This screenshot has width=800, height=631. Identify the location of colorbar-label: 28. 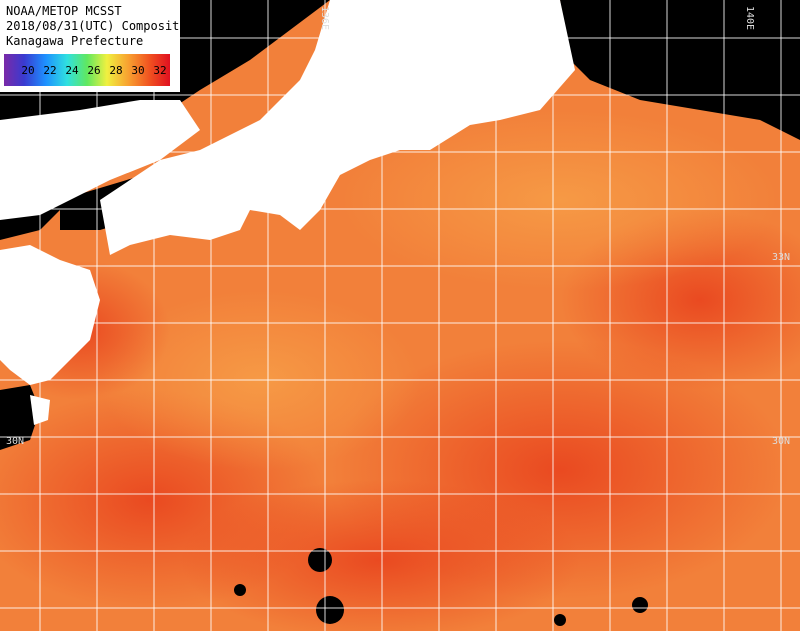
(115, 70).